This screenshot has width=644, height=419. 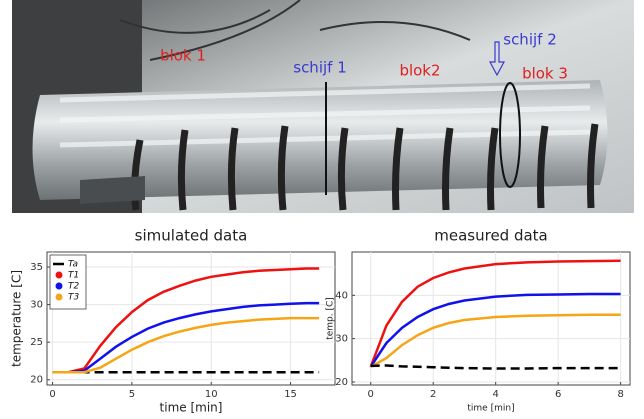 What do you see at coordinates (73, 298) in the screenshot?
I see `legend-label: T3` at bounding box center [73, 298].